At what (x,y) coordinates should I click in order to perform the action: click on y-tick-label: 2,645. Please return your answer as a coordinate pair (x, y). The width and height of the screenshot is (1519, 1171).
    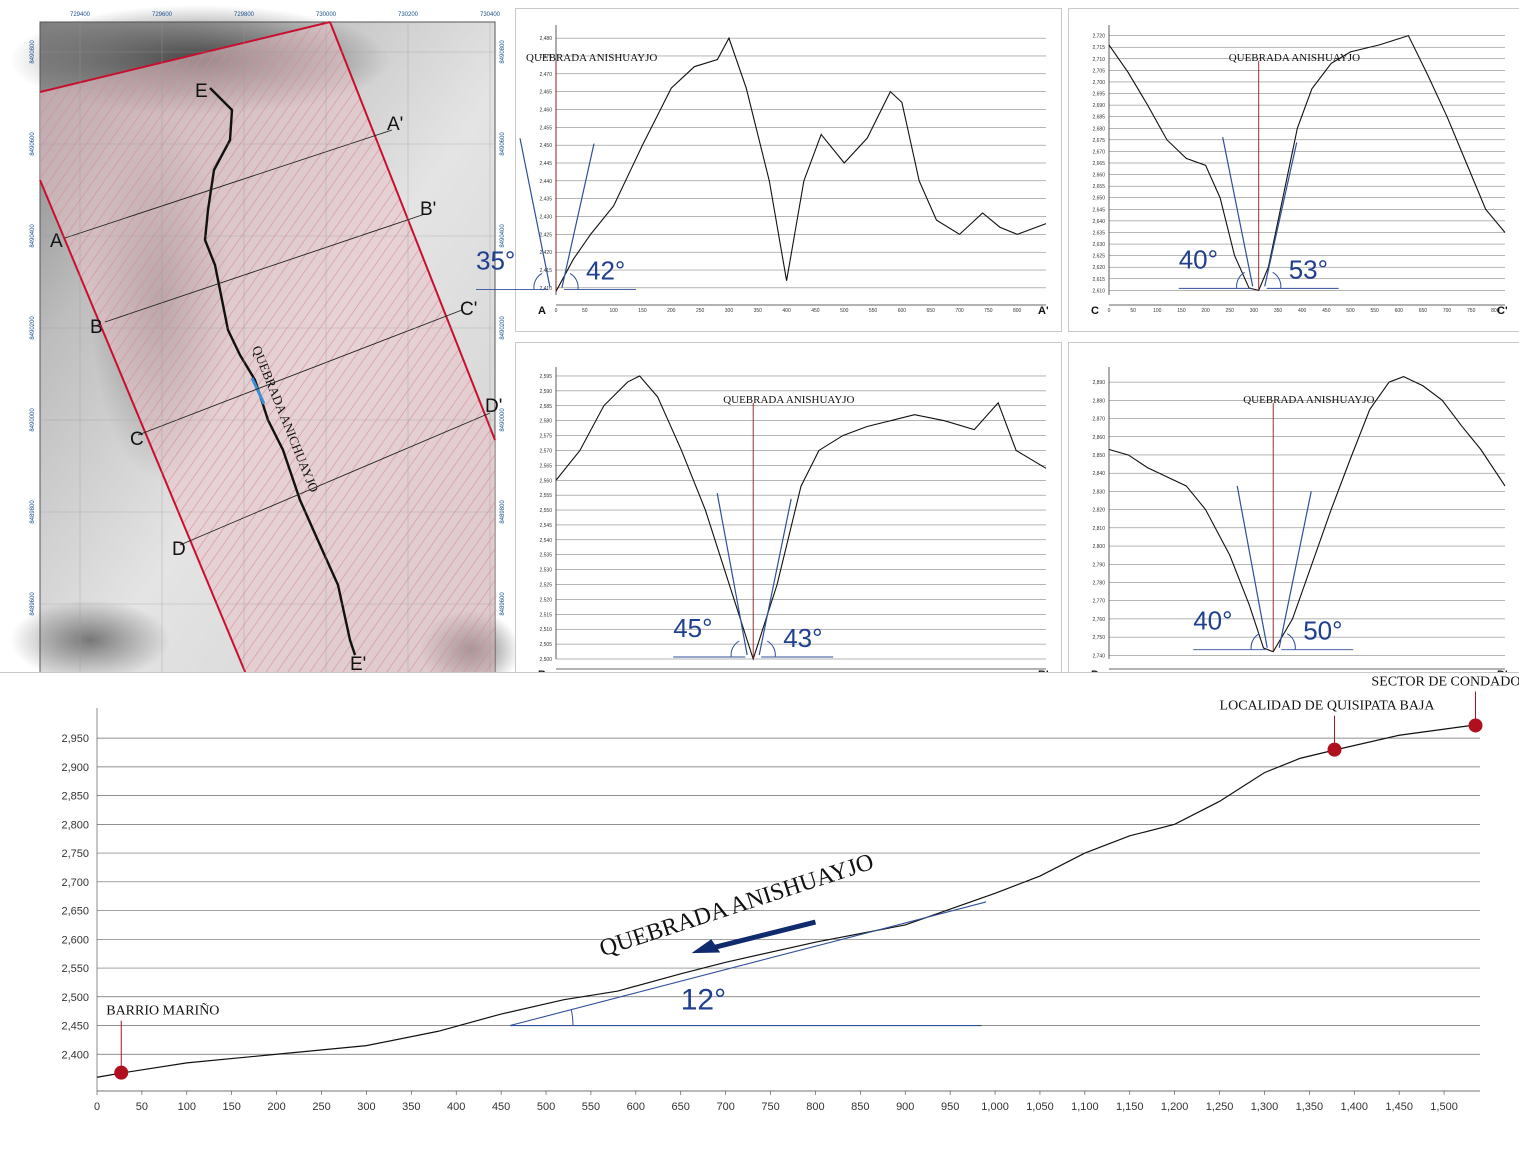
    Looking at the image, I should click on (1098, 210).